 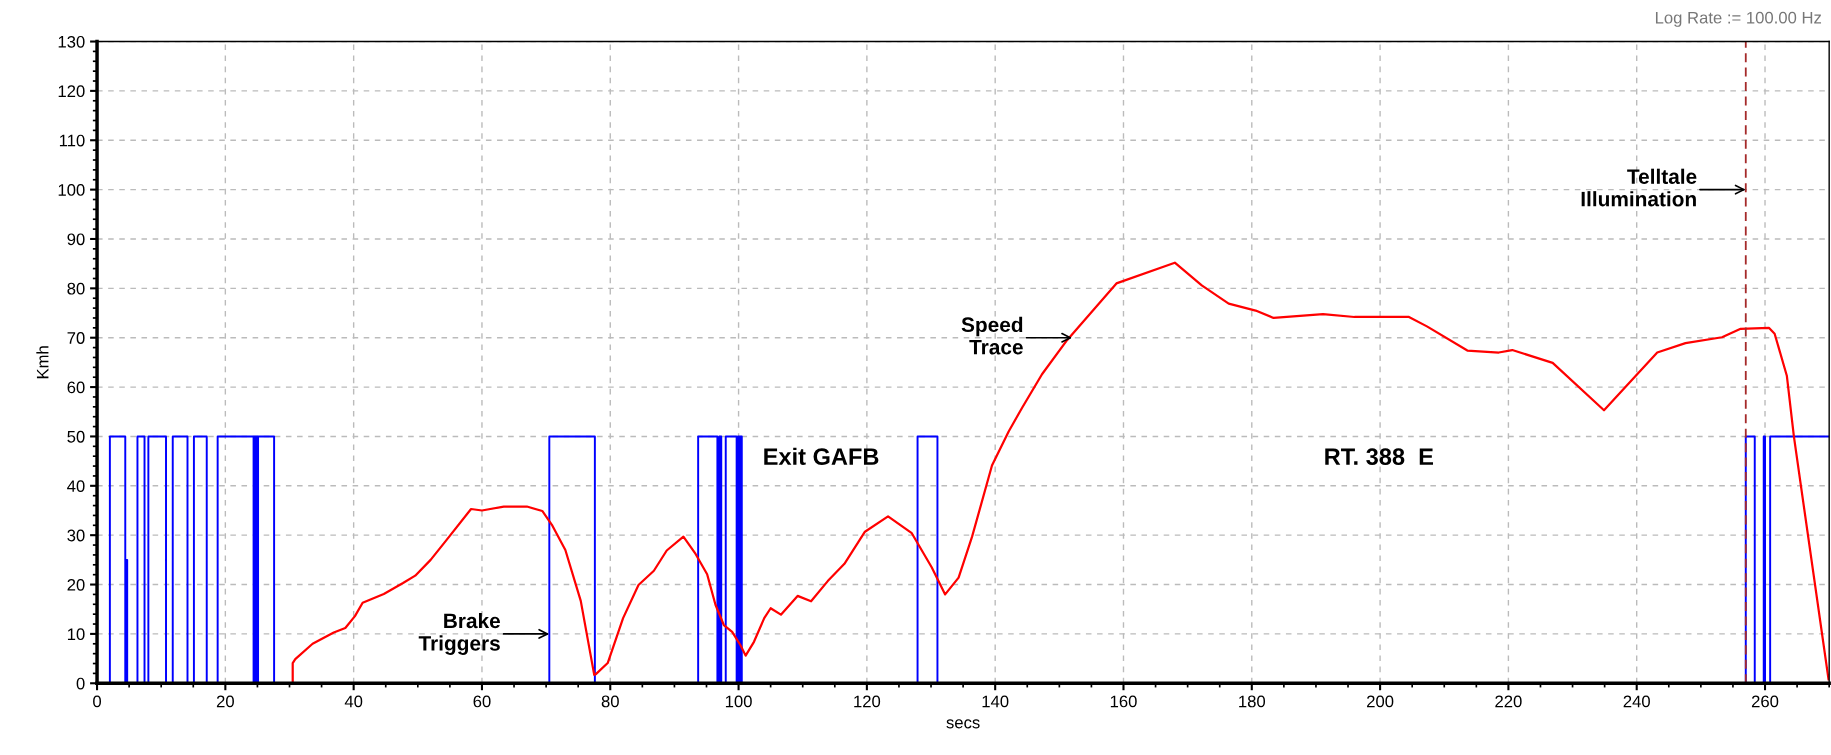 I want to click on annotation: Speed Trace, so click(x=992, y=335).